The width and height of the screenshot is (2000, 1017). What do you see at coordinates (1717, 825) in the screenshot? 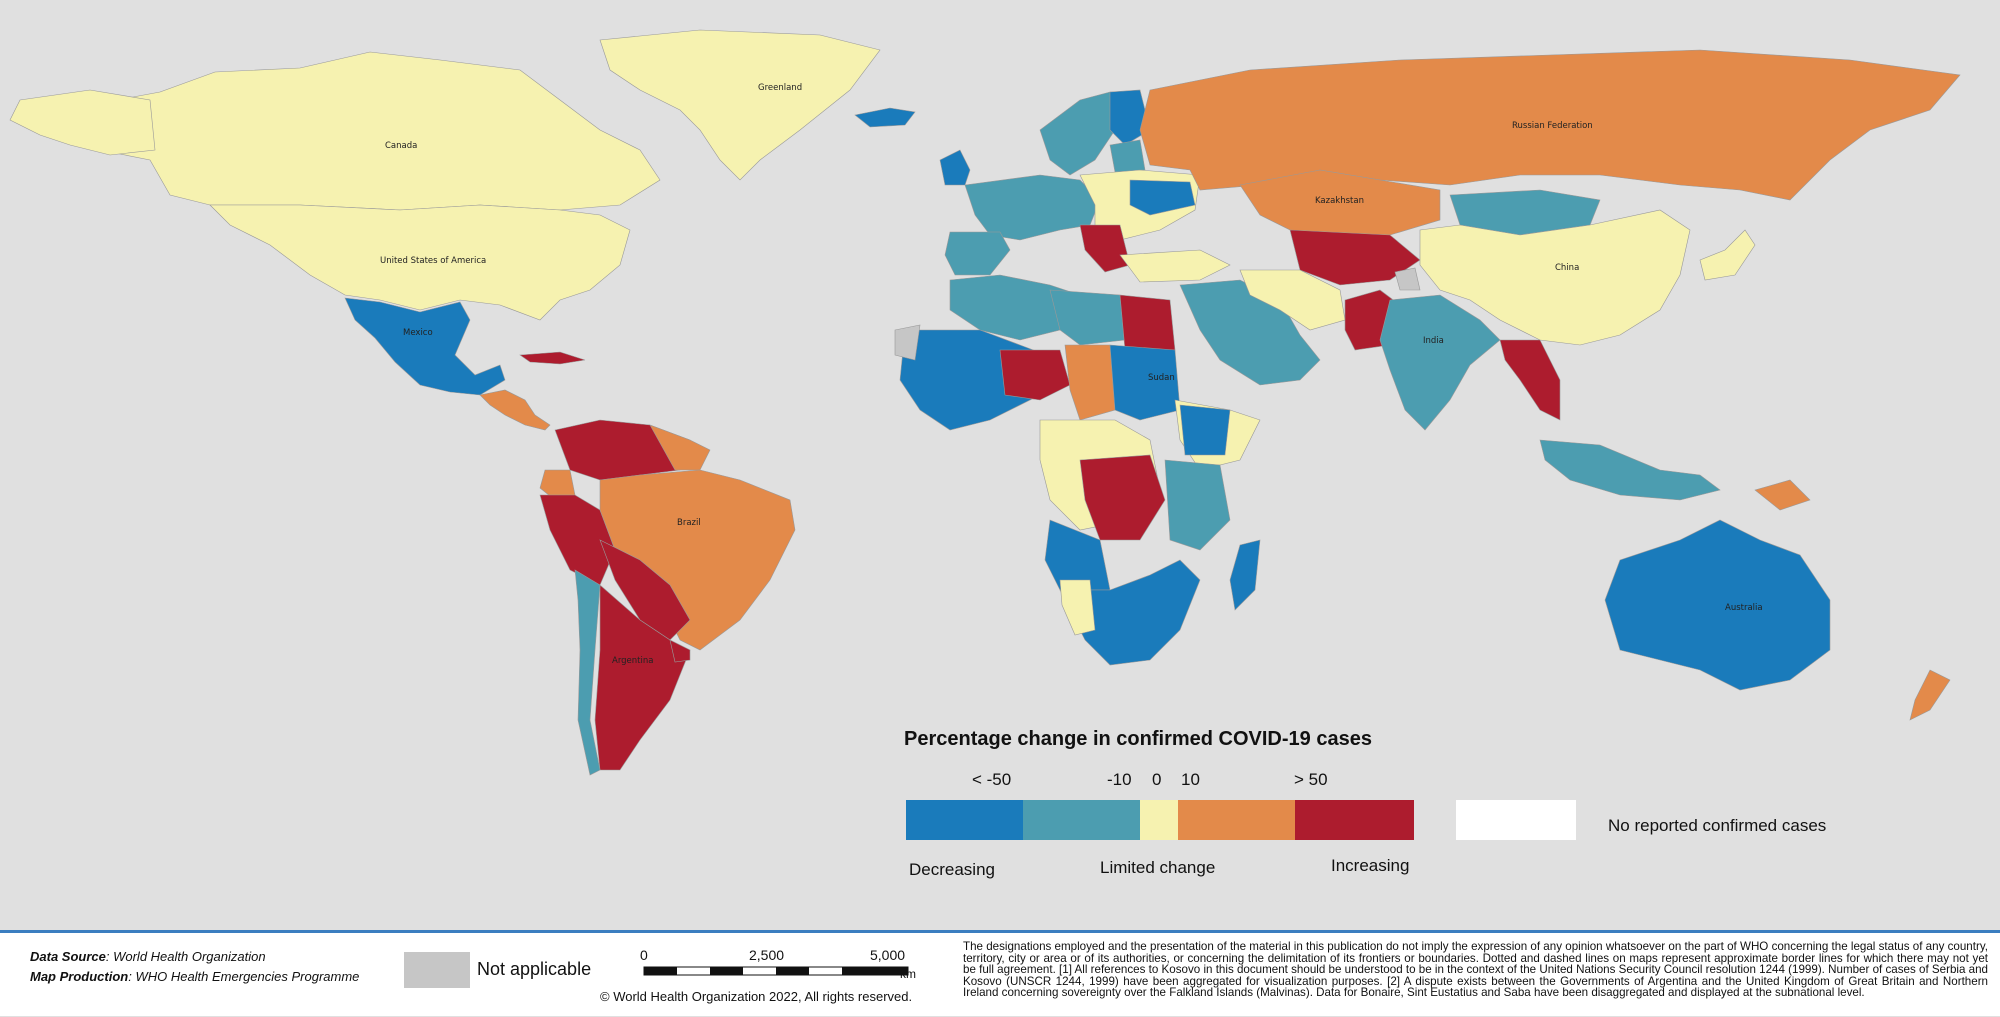
I see `legend-no-reported-label: No reported confirmed cases` at bounding box center [1717, 825].